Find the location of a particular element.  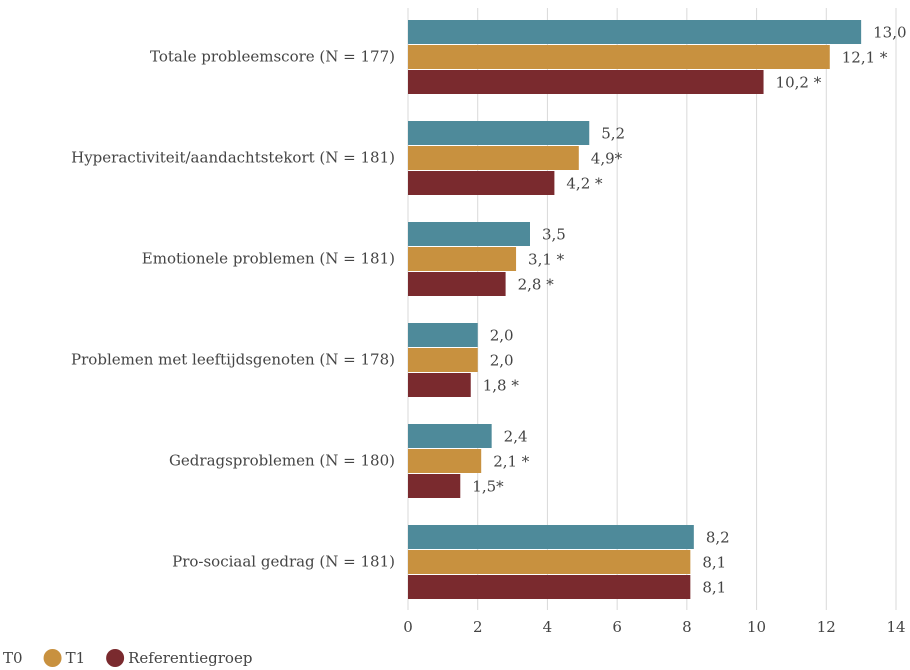

value-label: 2,8 * is located at coordinates (536, 285).